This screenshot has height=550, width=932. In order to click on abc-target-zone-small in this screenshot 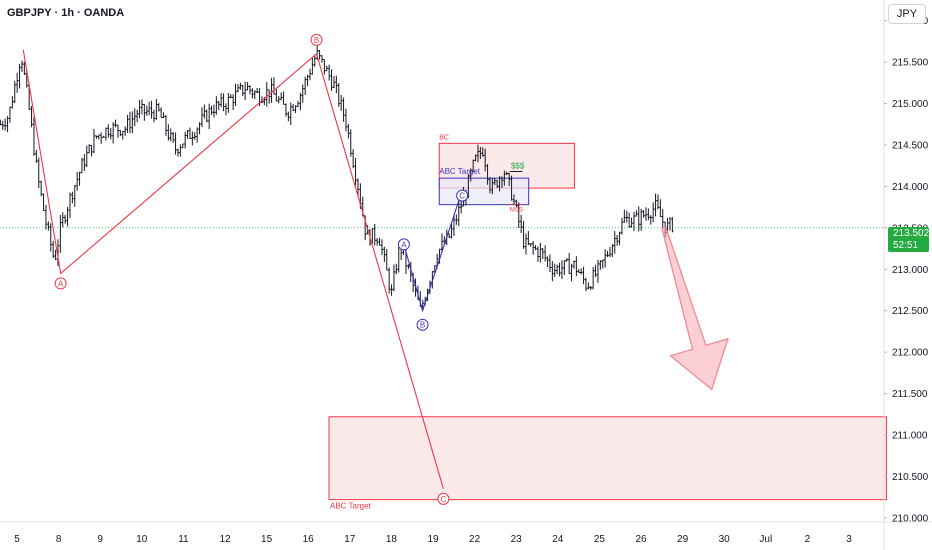, I will do `click(484, 191)`.